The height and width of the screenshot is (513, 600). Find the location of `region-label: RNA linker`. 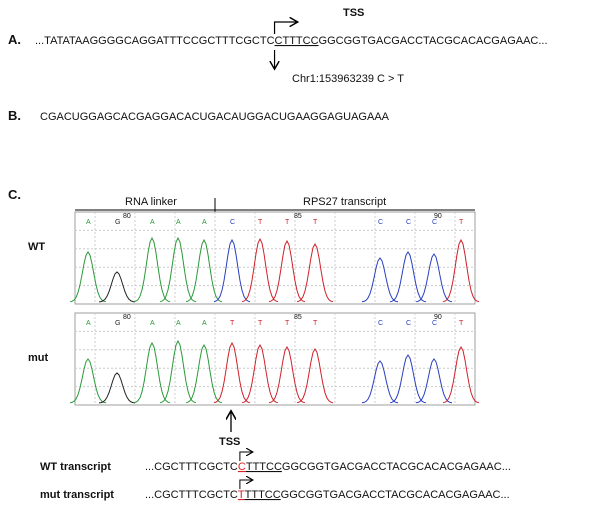

region-label: RNA linker is located at coordinates (151, 202).